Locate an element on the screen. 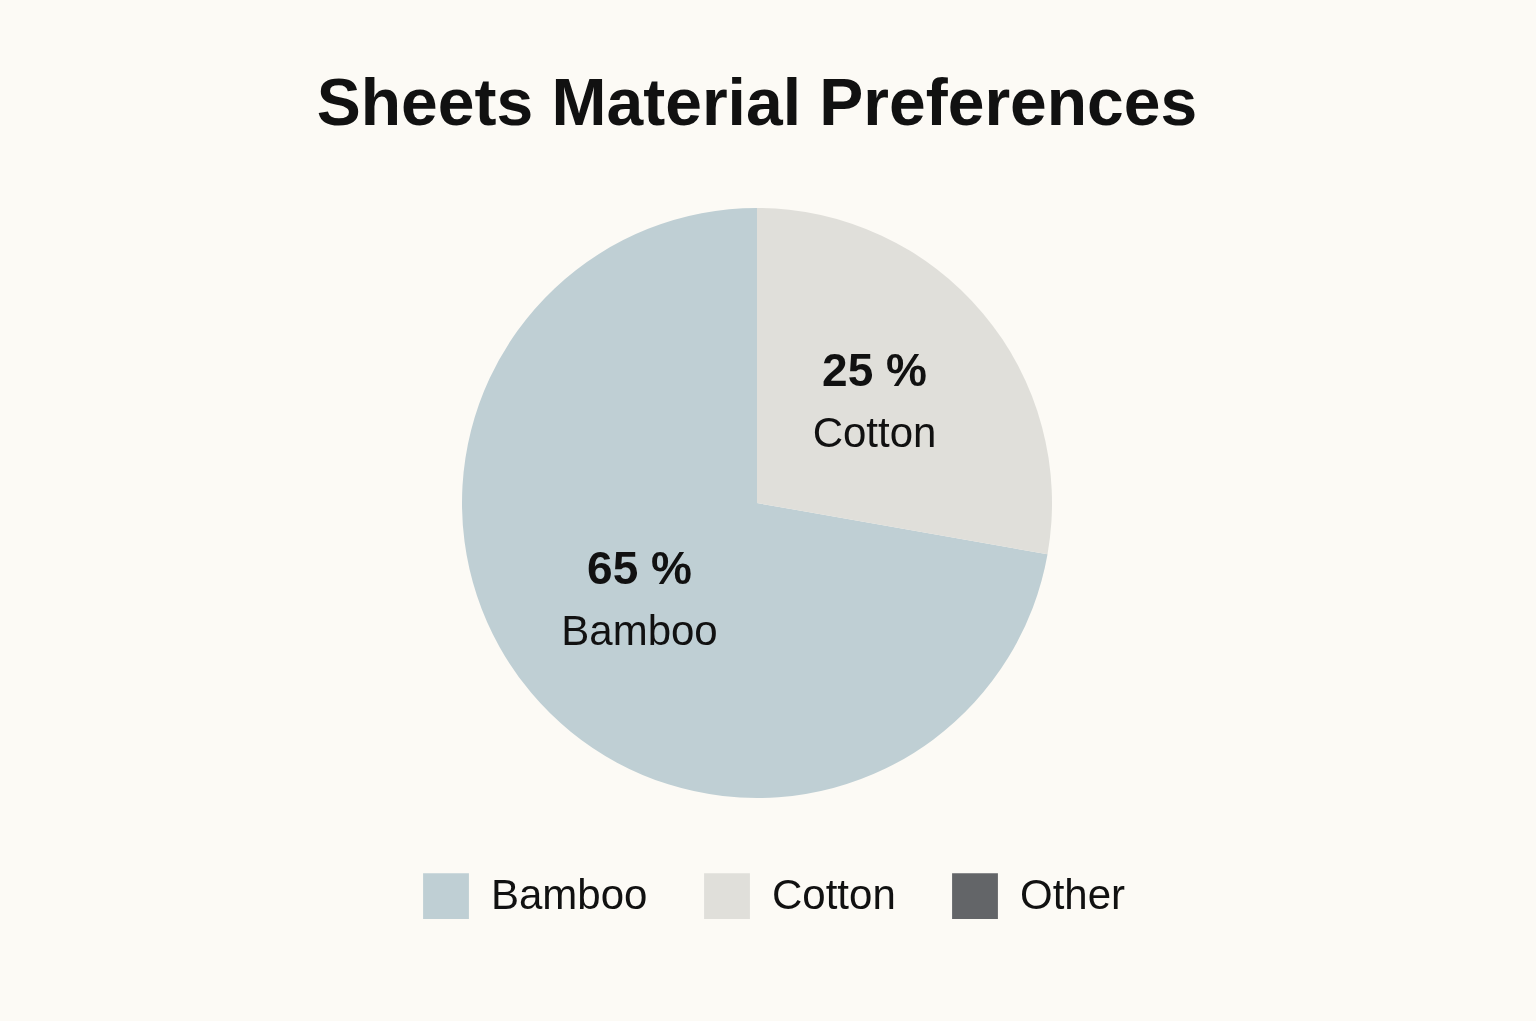 The width and height of the screenshot is (1536, 1024). data-label: 65 % is located at coordinates (639, 567).